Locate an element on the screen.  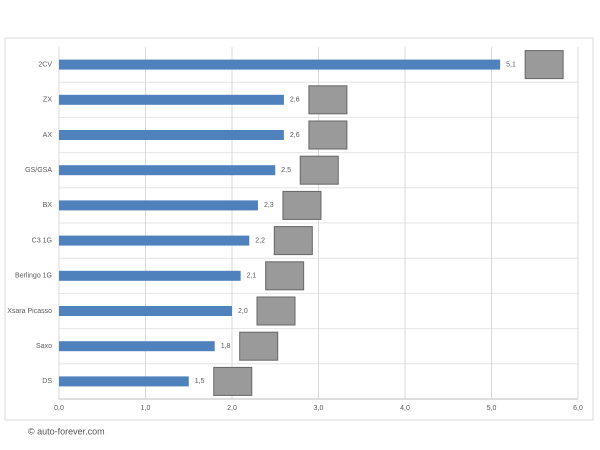
x-tick-label: 5,0 is located at coordinates (492, 408).